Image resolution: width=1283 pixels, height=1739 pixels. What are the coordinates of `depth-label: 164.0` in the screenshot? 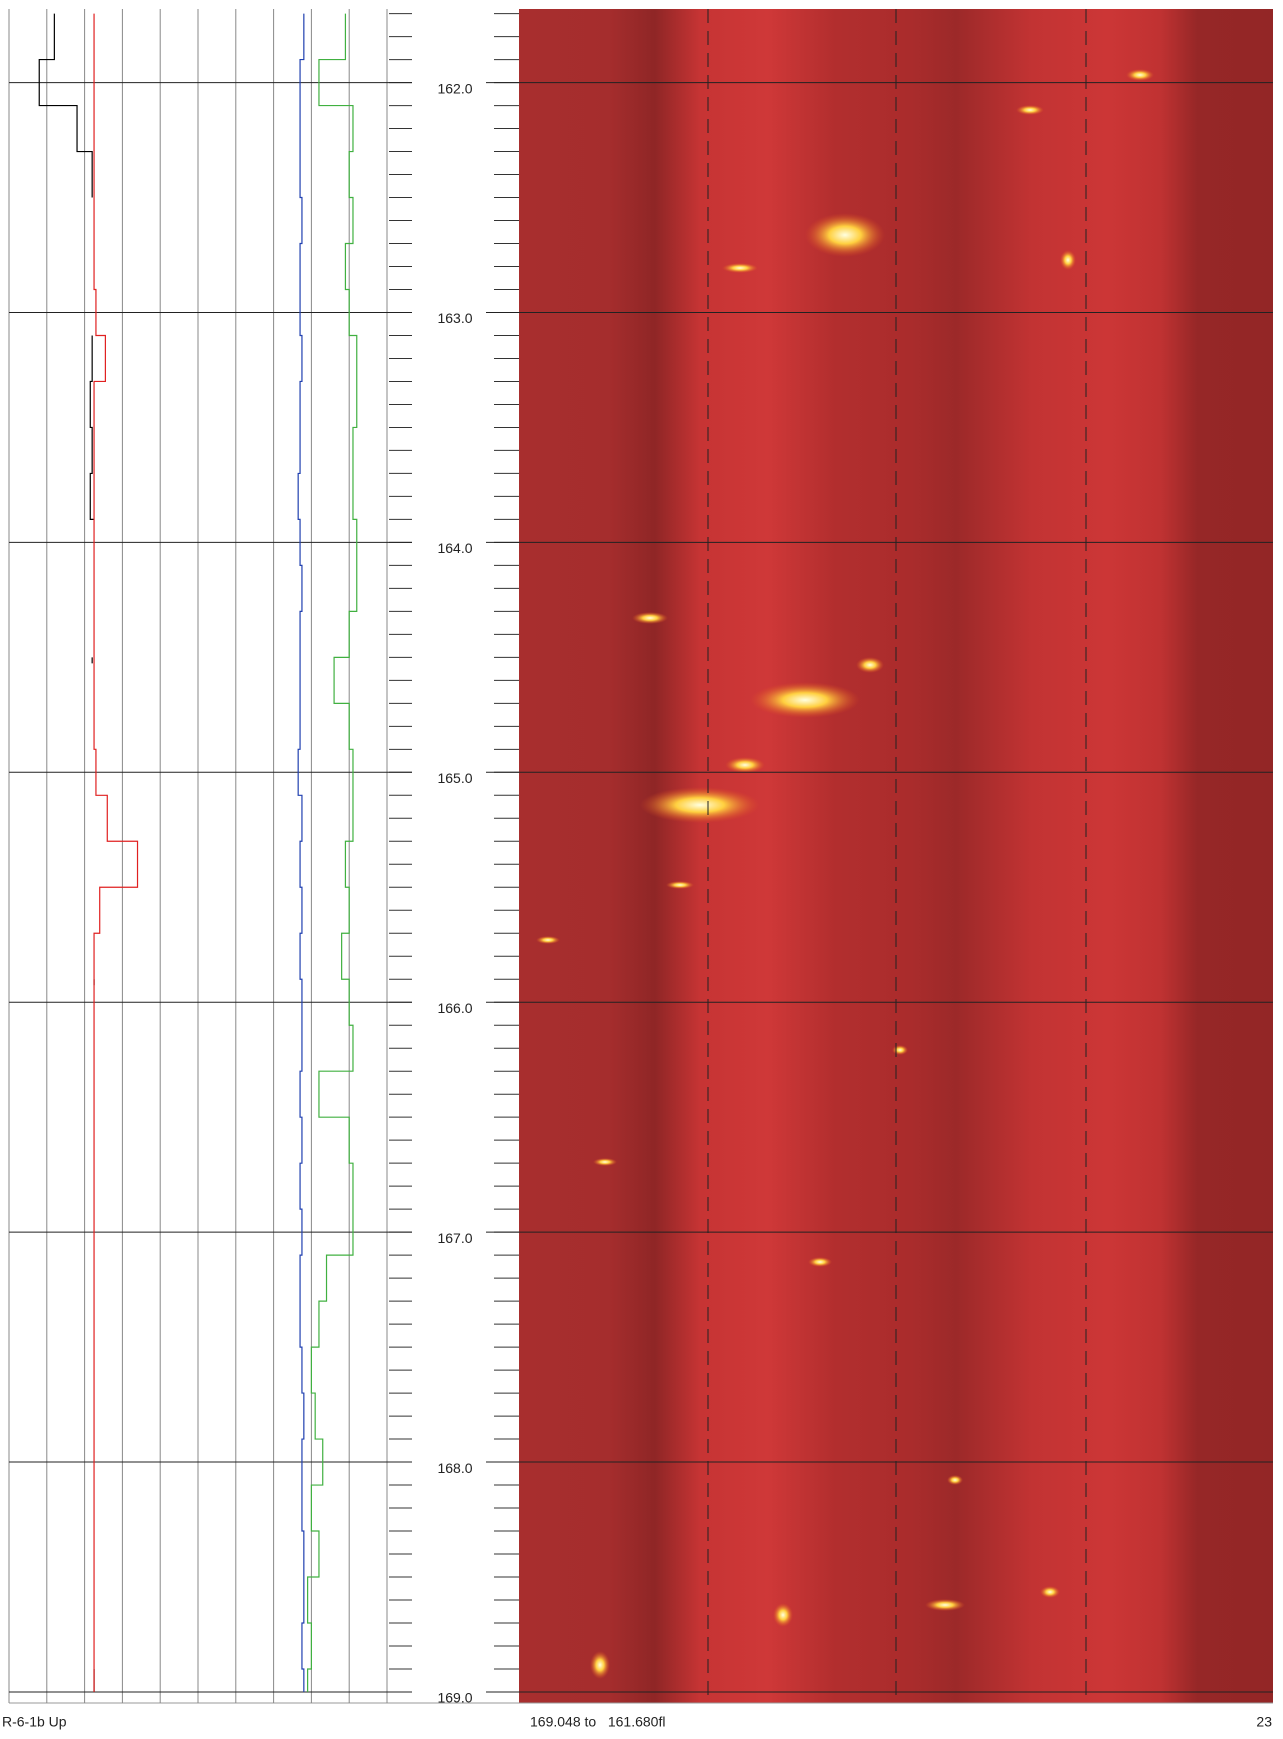 It's located at (454, 548).